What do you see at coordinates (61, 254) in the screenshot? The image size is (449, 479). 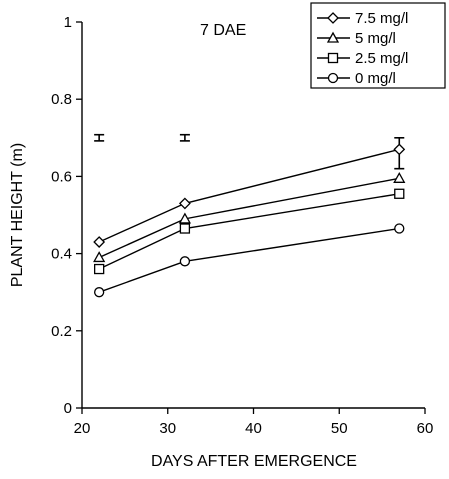 I see `y-tick-label: 0.4` at bounding box center [61, 254].